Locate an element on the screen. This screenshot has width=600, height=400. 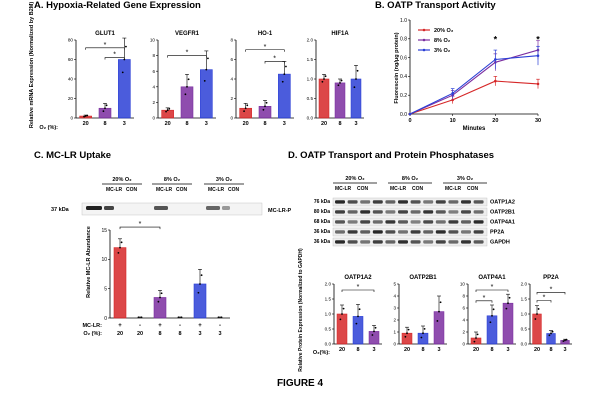
d-pp2a-bar is located at coordinates (537, 329).